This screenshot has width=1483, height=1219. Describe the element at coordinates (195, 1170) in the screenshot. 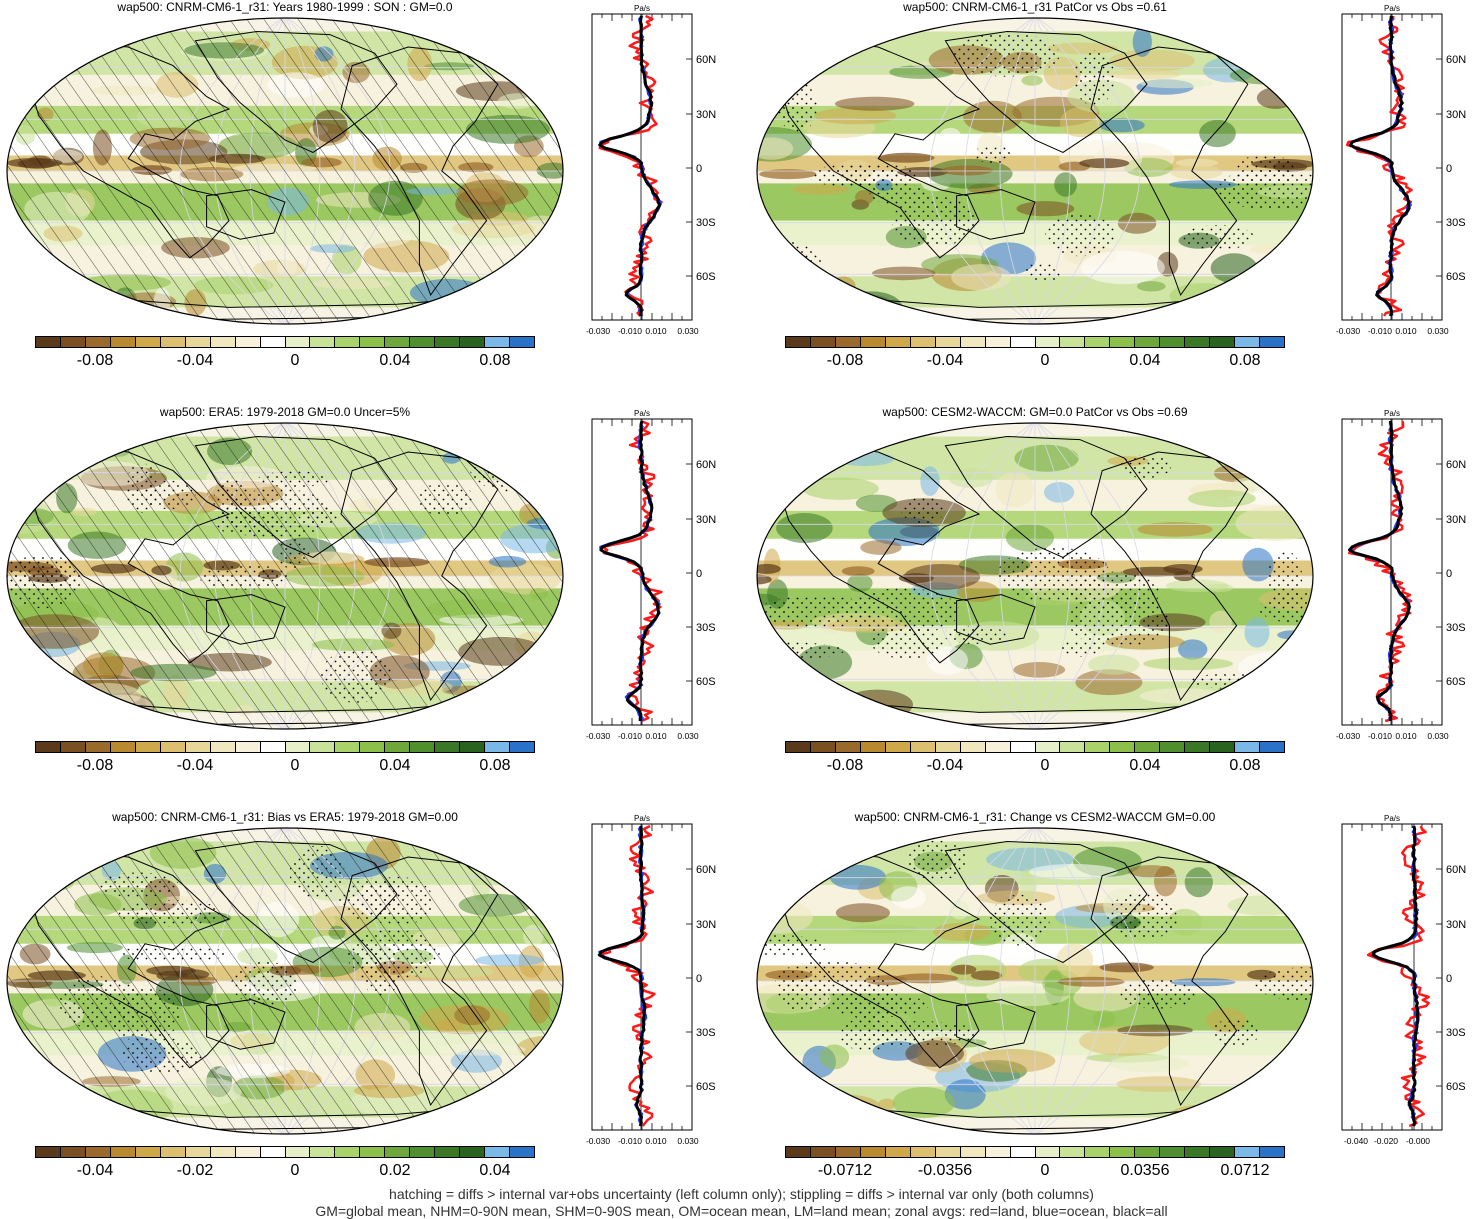

I see `colorbar-label: -0.02` at that location.